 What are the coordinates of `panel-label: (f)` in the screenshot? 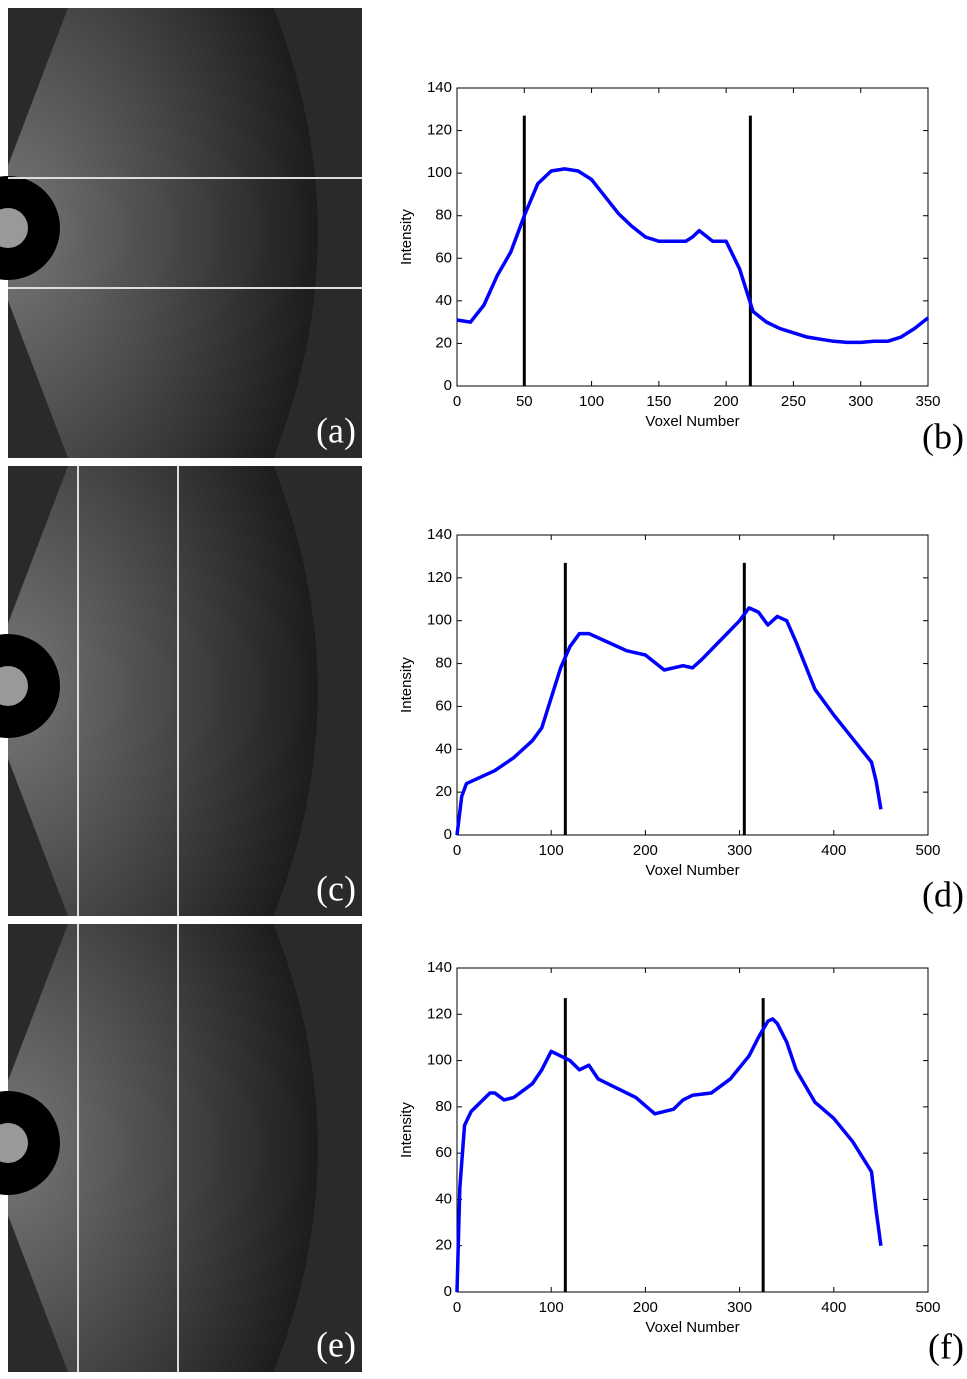 It's located at (946, 1346).